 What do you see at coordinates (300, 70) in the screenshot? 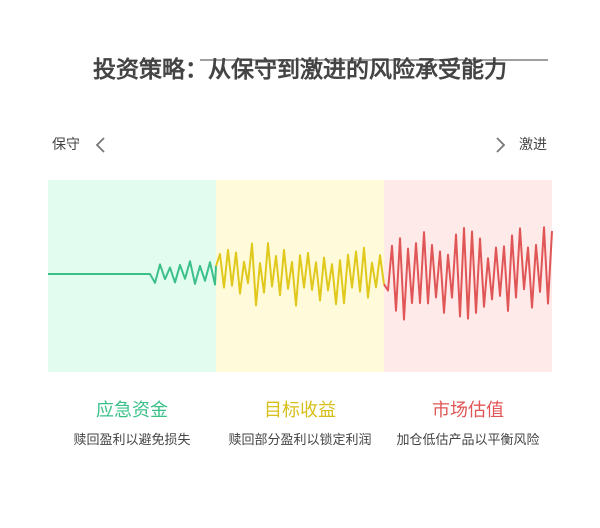
I see `title: 投资策略：从保守到激进的风险承受能力` at bounding box center [300, 70].